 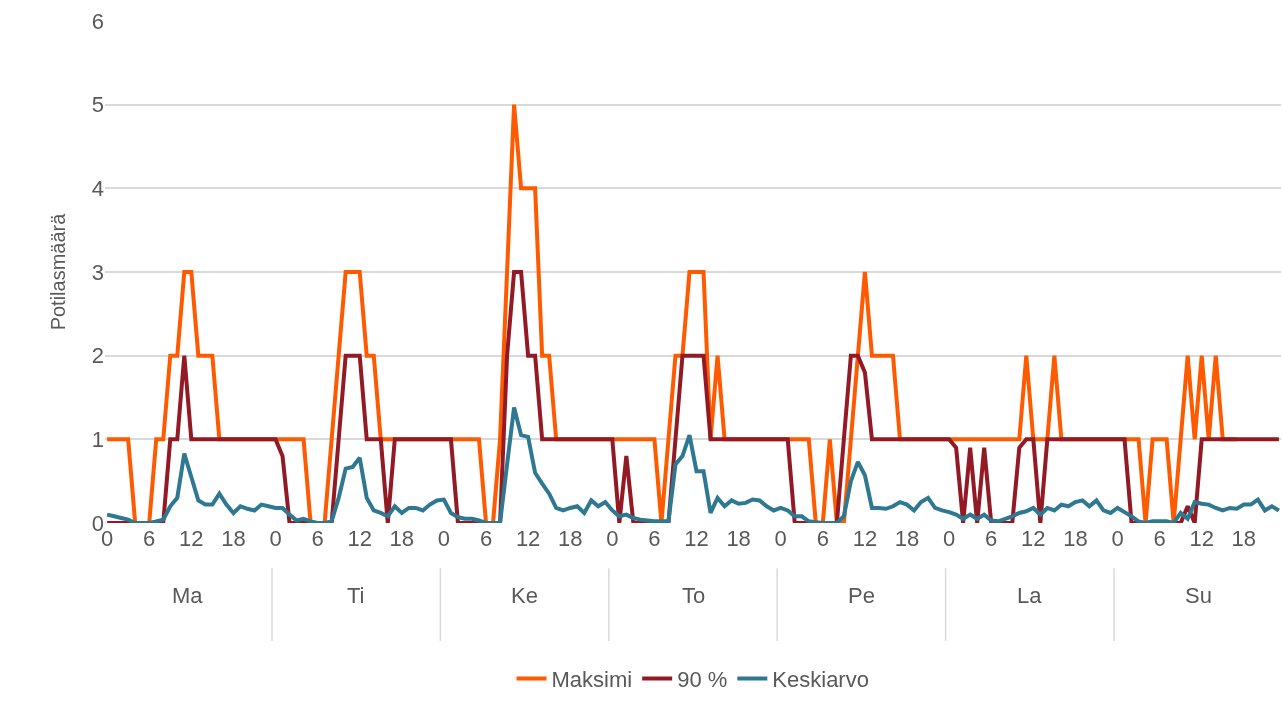 What do you see at coordinates (1198, 595) in the screenshot?
I see `text: Su` at bounding box center [1198, 595].